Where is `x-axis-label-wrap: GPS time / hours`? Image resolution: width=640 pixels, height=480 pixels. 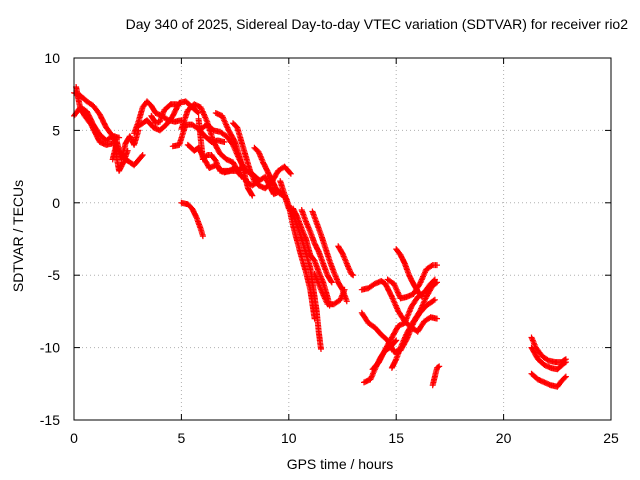 x-axis-label-wrap: GPS time / hours is located at coordinates (320, 464).